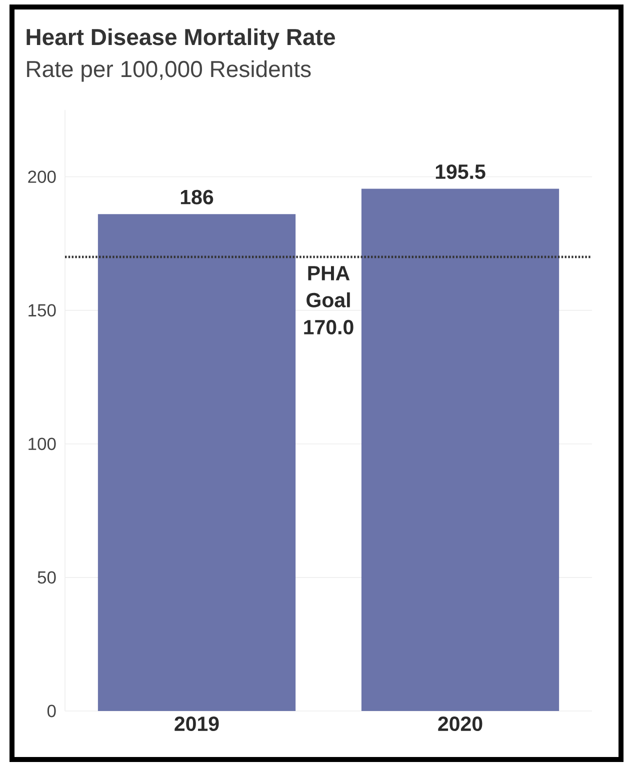 The image size is (630, 764). What do you see at coordinates (169, 71) in the screenshot?
I see `chart-subtitle: Rate per 100,000 Residents` at bounding box center [169, 71].